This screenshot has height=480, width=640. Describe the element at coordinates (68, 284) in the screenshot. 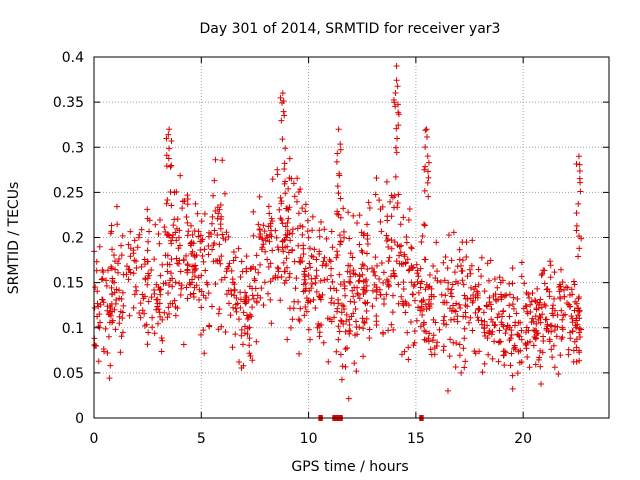

I see `y-tick-label: 0.15` at that location.